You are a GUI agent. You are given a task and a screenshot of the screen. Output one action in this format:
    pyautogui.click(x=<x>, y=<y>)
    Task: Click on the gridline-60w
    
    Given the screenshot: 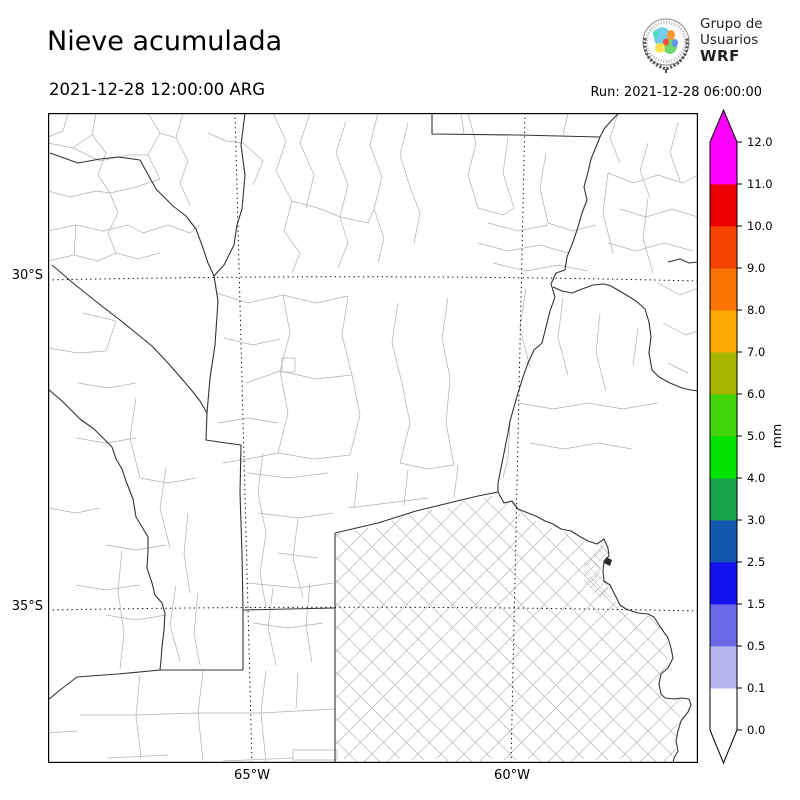 What is the action you would take?
    pyautogui.click(x=518, y=438)
    